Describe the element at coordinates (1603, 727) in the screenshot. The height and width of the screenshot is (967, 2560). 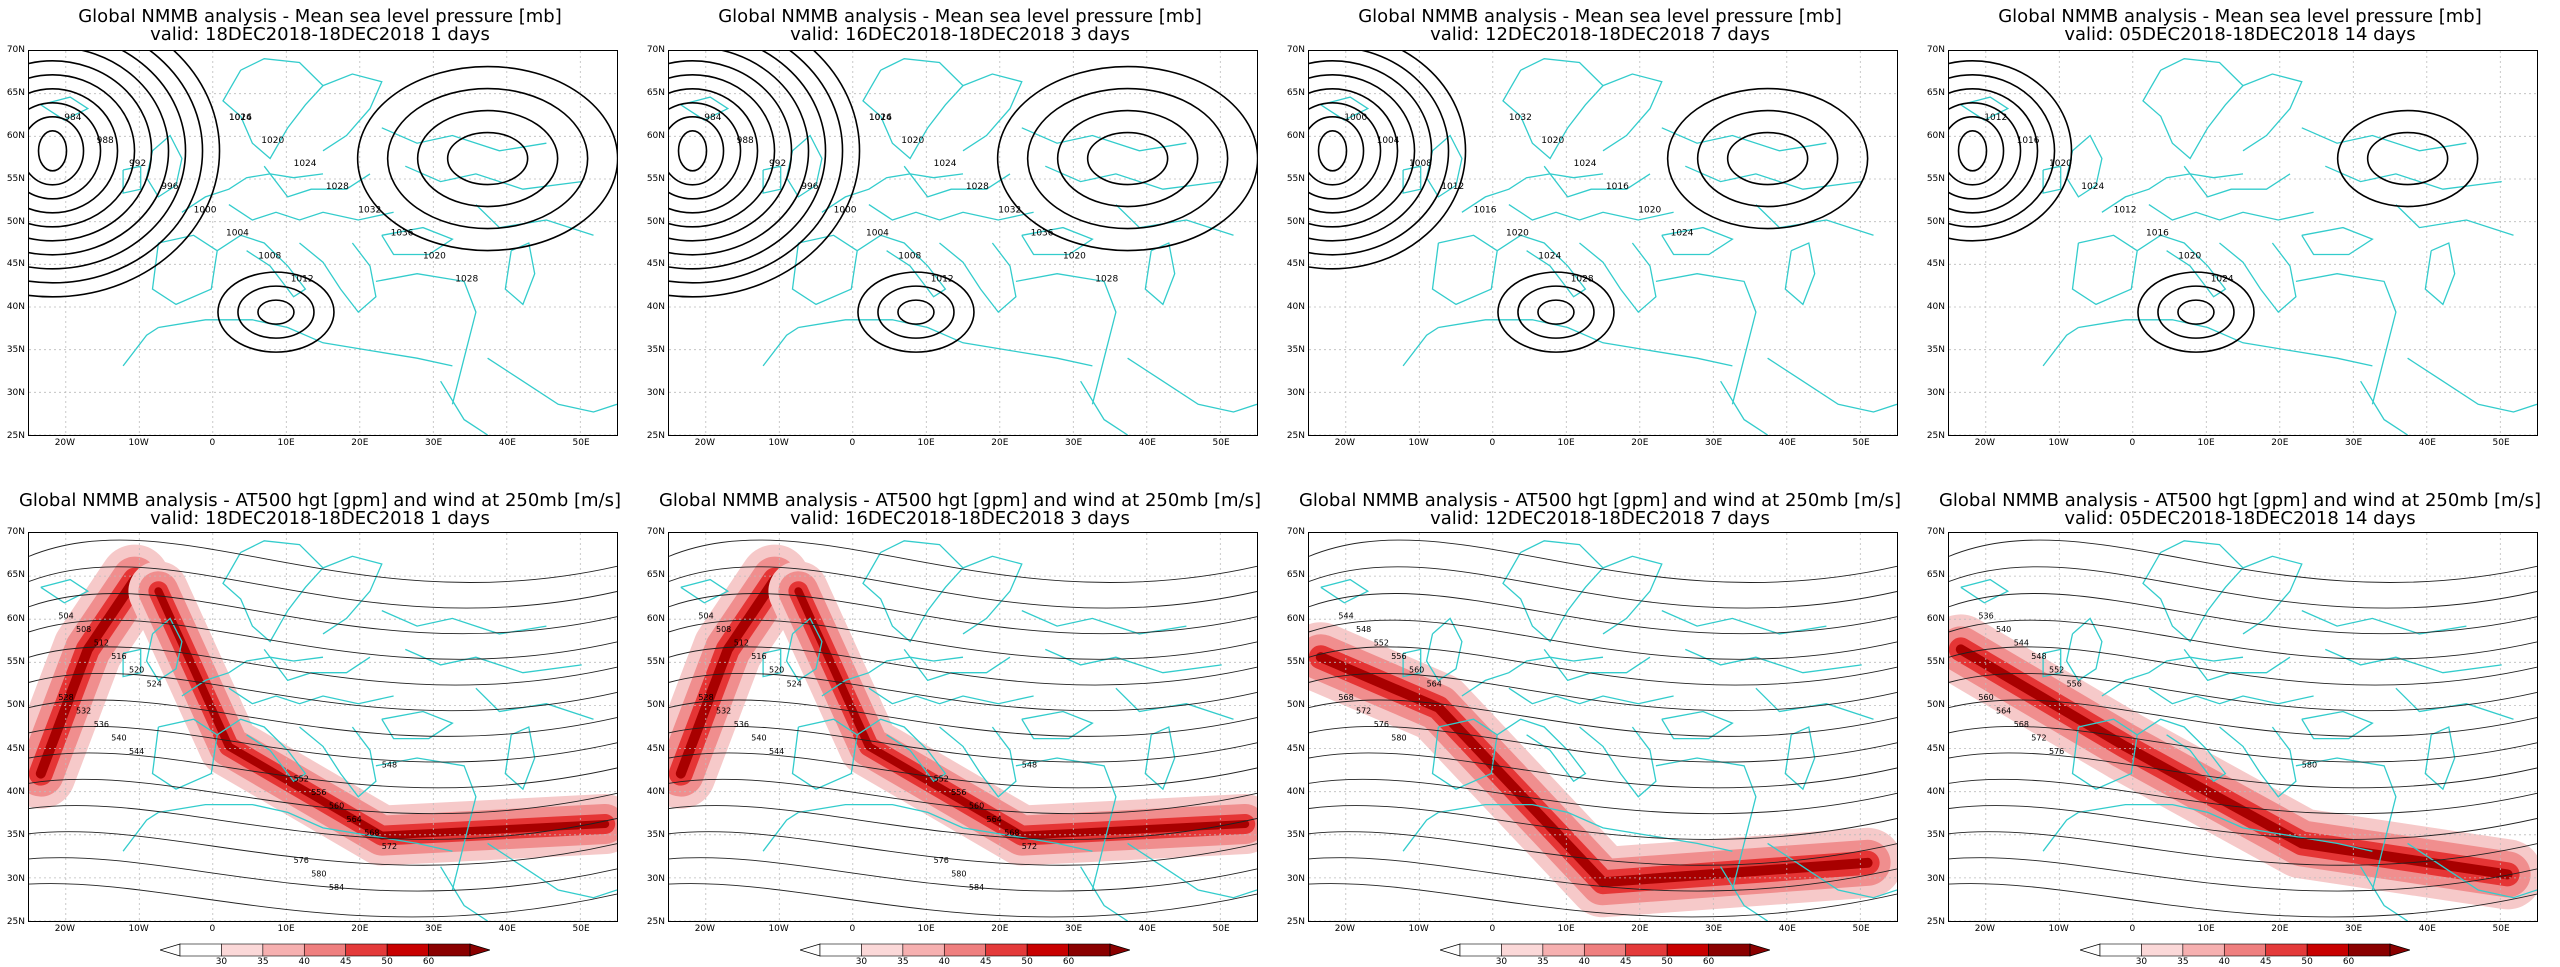
I see `map-frame: 544 548 552 556 560 564 568 572 576 580` at that location.